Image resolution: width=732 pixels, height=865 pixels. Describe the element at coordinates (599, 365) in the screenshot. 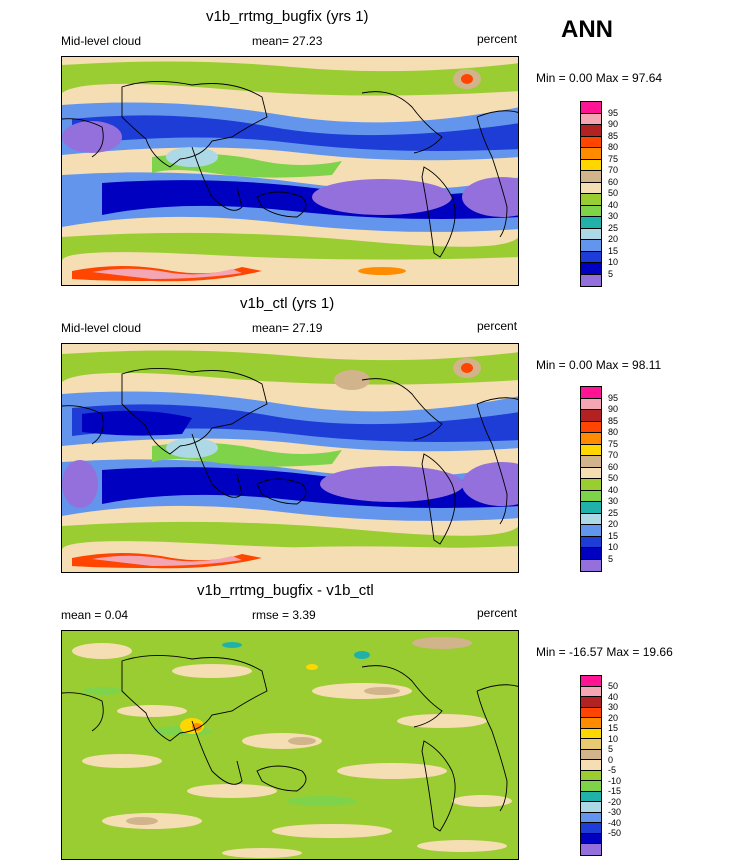

I see `min-max-label: Min = 0.00 Max = 98.11` at that location.